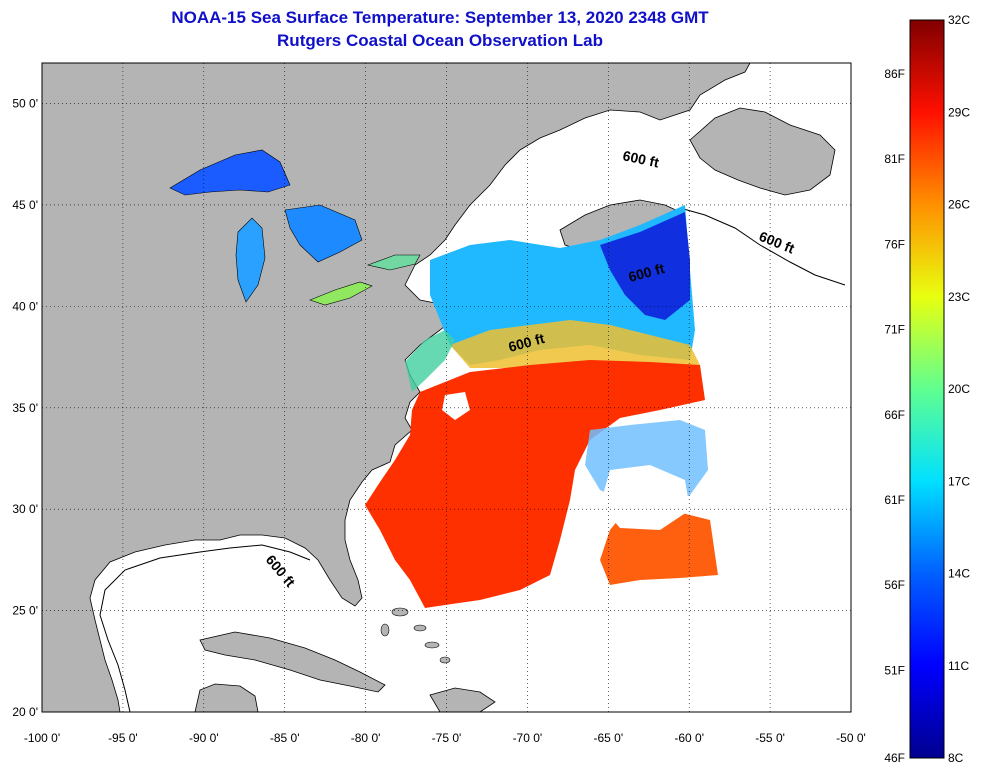  I want to click on sst-slope-water, so click(575, 346).